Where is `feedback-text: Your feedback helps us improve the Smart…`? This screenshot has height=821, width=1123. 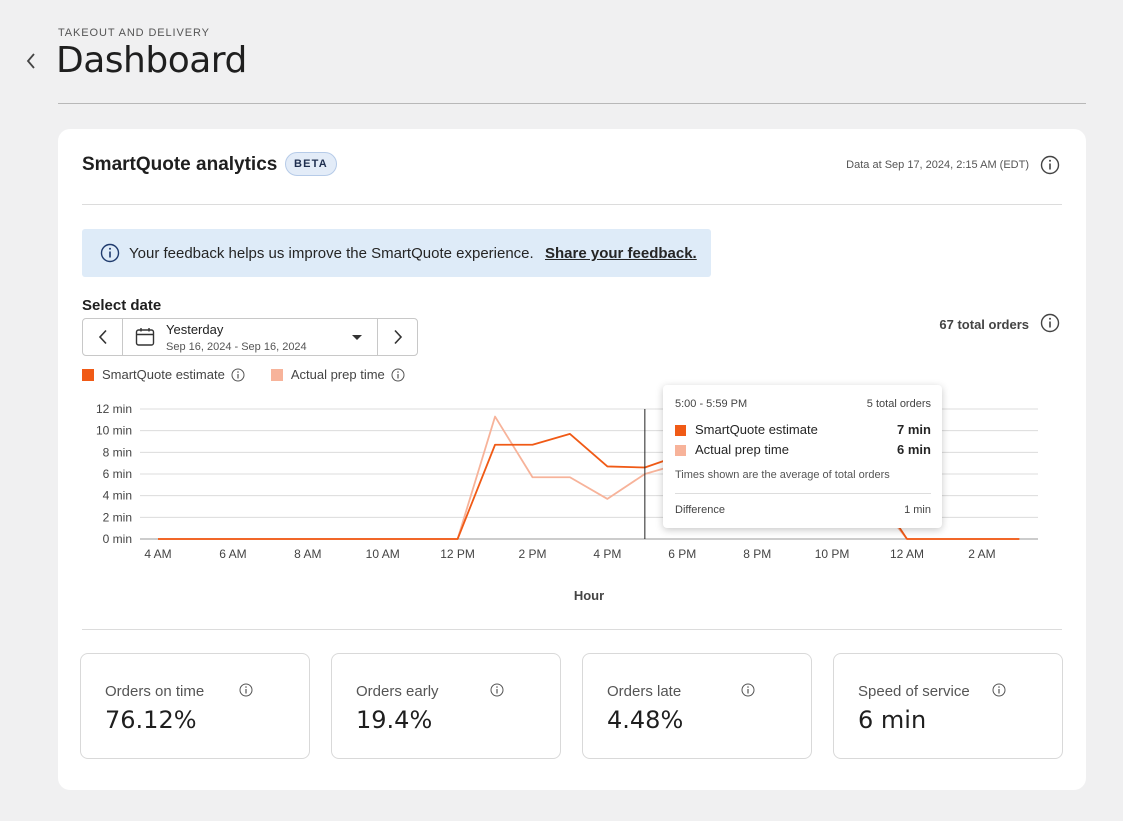 feedback-text: Your feedback helps us improve the Smart… is located at coordinates (331, 253).